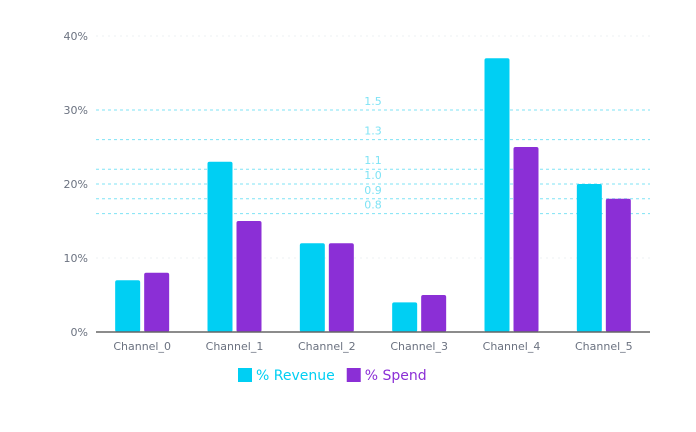 The height and width of the screenshot is (432, 696). I want to click on x-tick-label: Channel_4, so click(512, 346).